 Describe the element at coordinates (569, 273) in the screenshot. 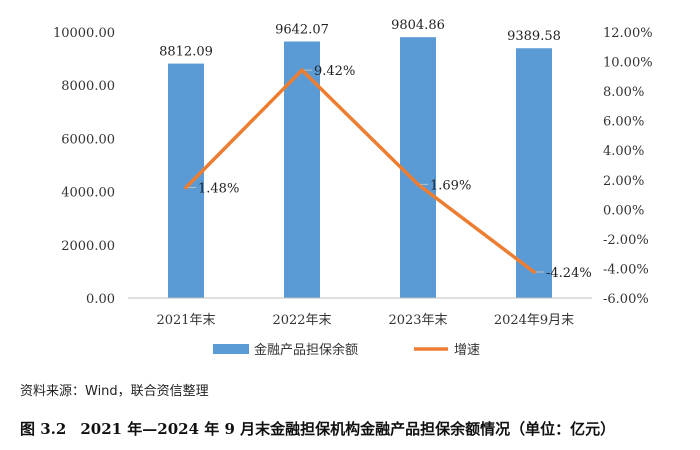

I see `growth-data-label: -4.24%` at that location.